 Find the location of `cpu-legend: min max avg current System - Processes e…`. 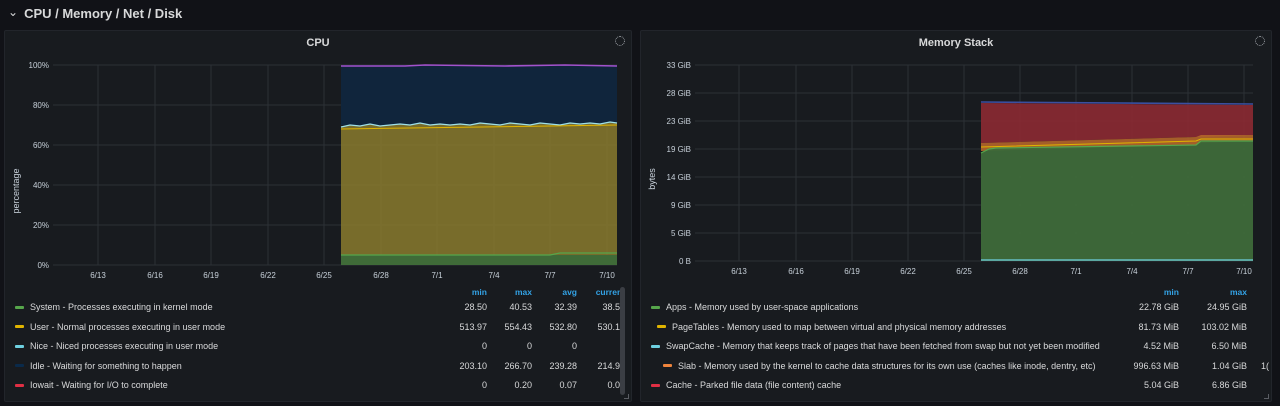

cpu-legend: min max avg current System - Processes e… is located at coordinates (321, 342).